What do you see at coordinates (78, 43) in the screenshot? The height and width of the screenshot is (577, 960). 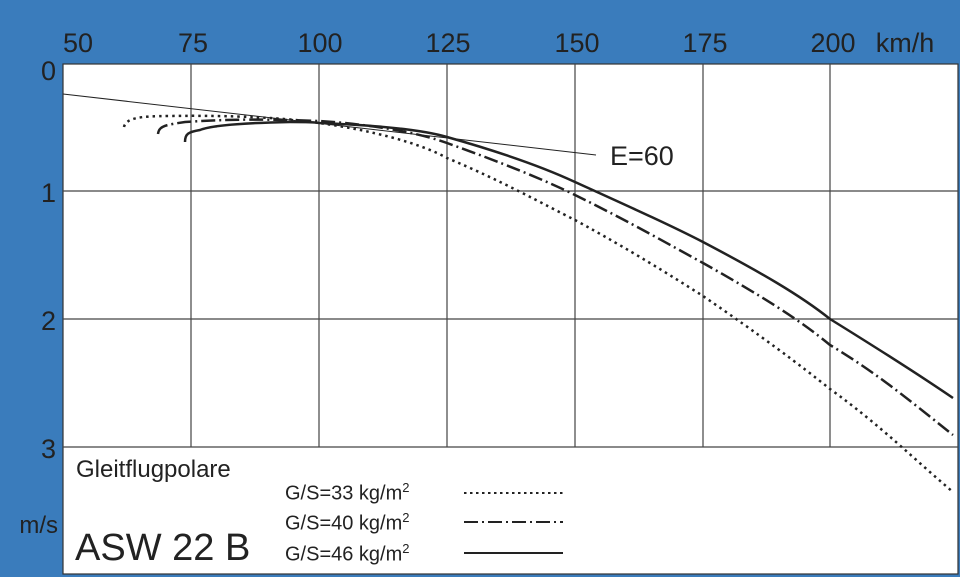 I see `x-tick-50: 50` at bounding box center [78, 43].